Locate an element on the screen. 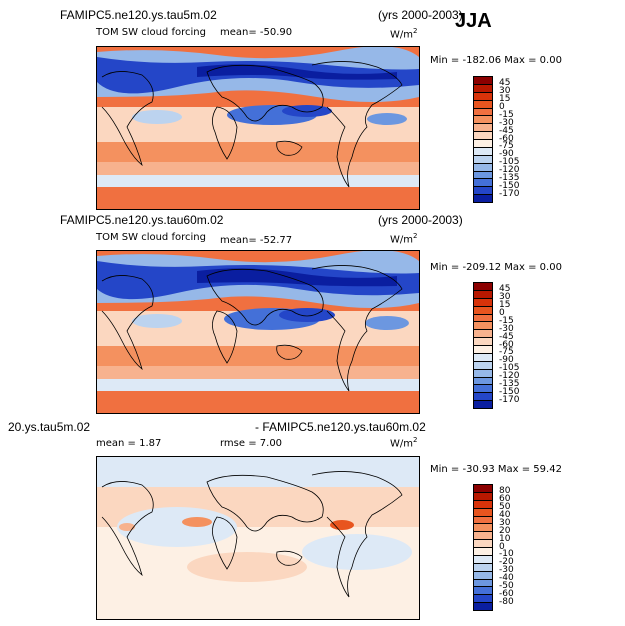  panel3-rmse: rmse = 7.00 is located at coordinates (251, 443).